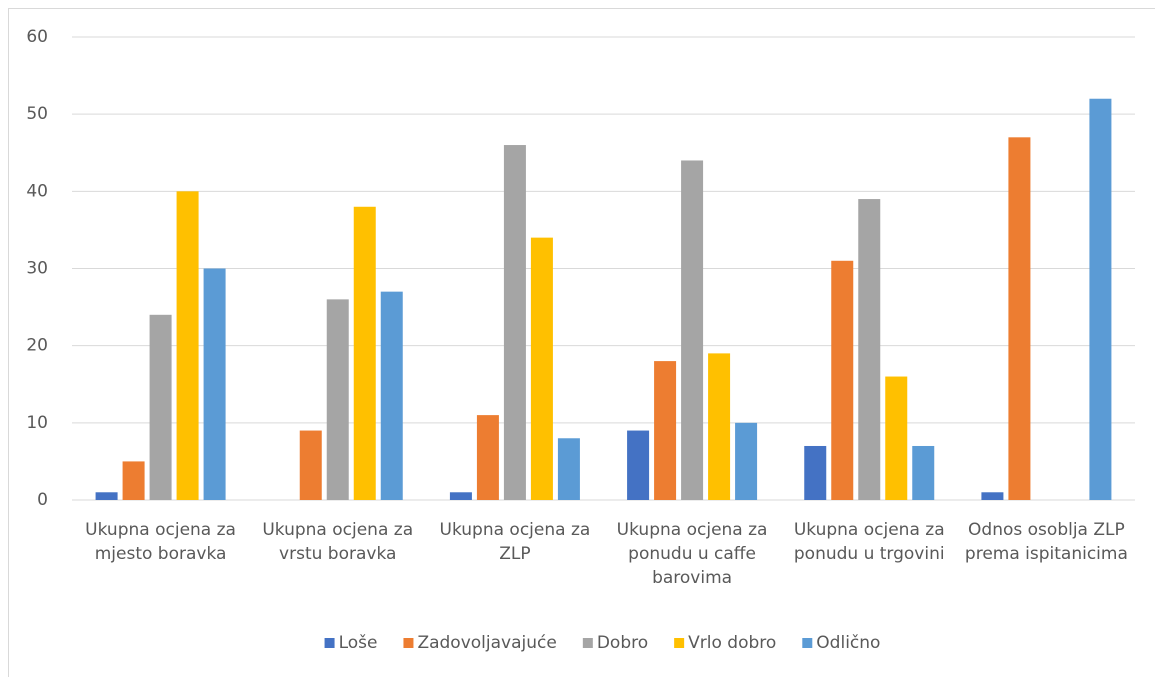 The width and height of the screenshot is (1155, 677). Describe the element at coordinates (358, 643) in the screenshot. I see `legend-label: Loše` at that location.